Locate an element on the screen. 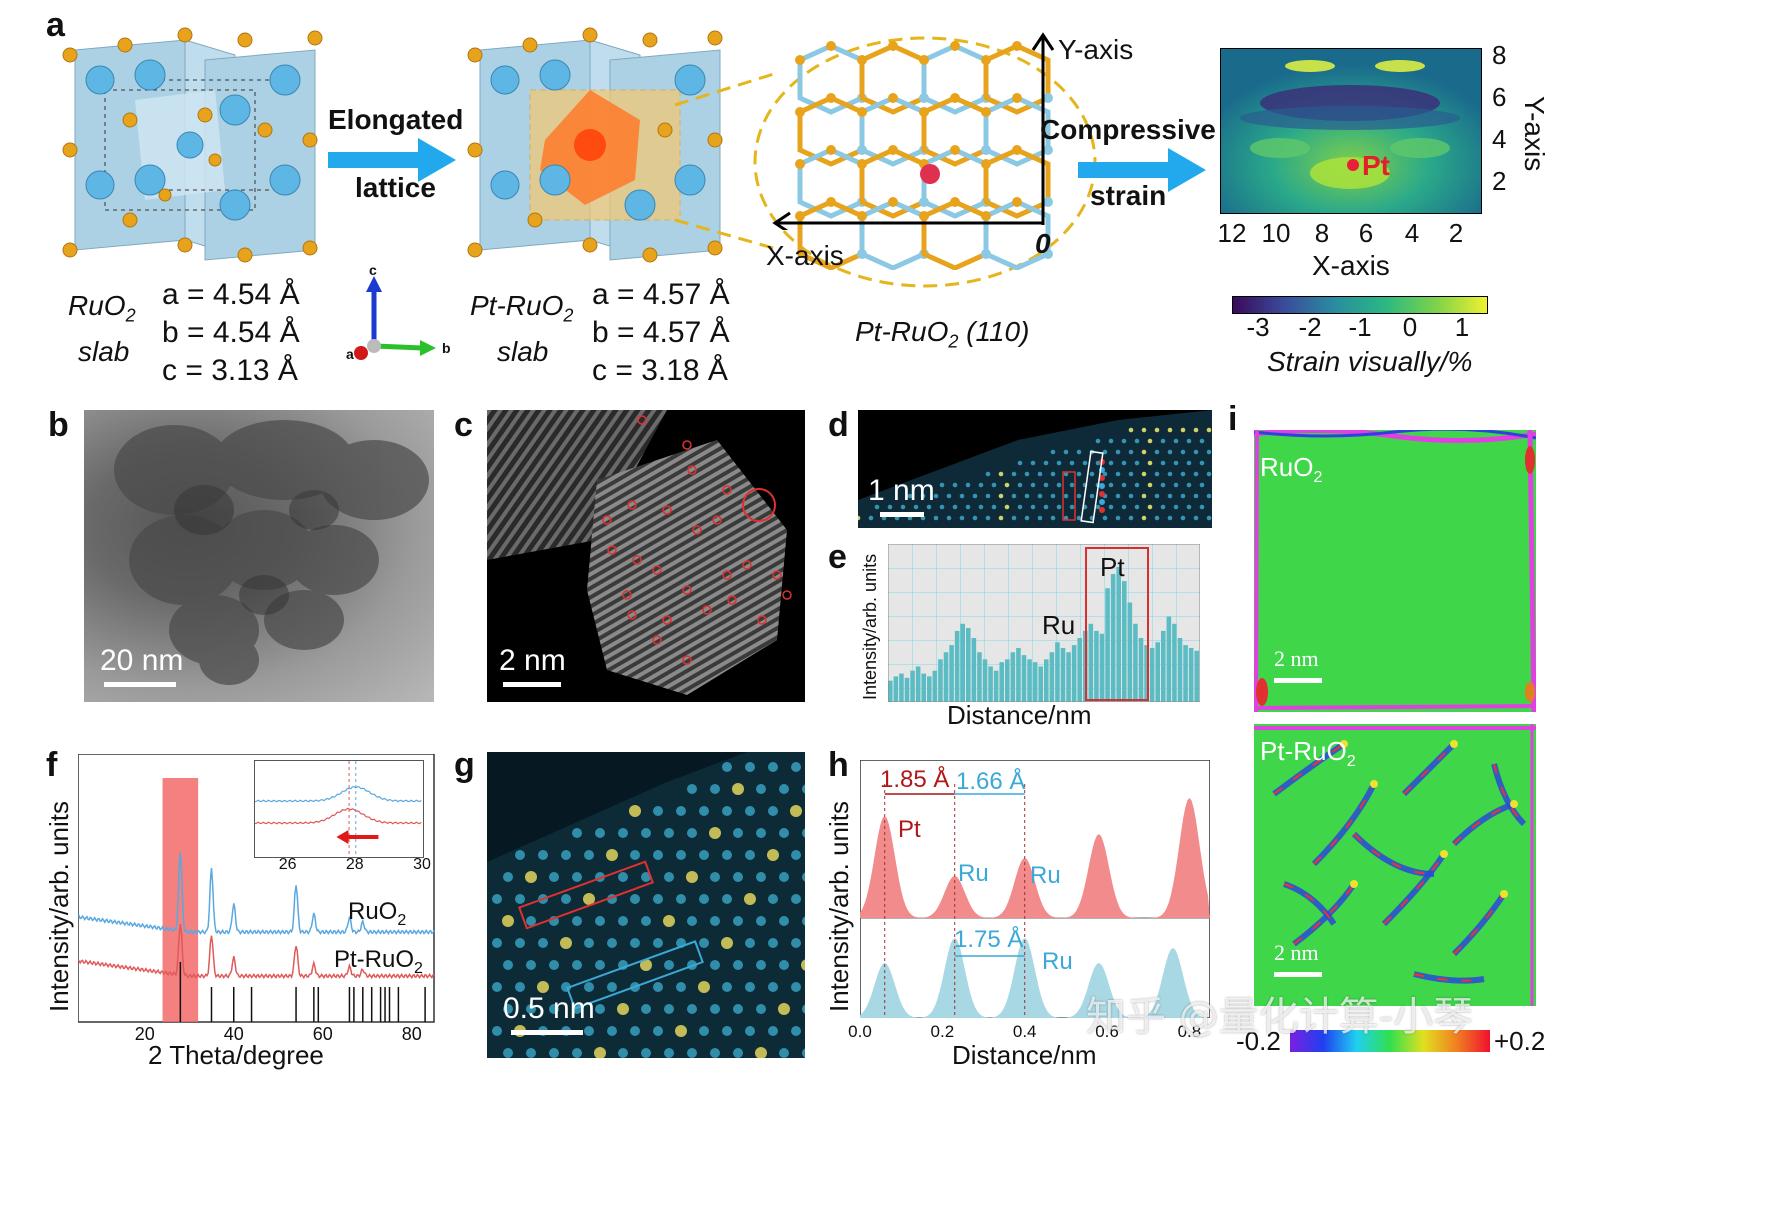 The image size is (1768, 1214). e-pt-annotation: Pt is located at coordinates (1112, 567).